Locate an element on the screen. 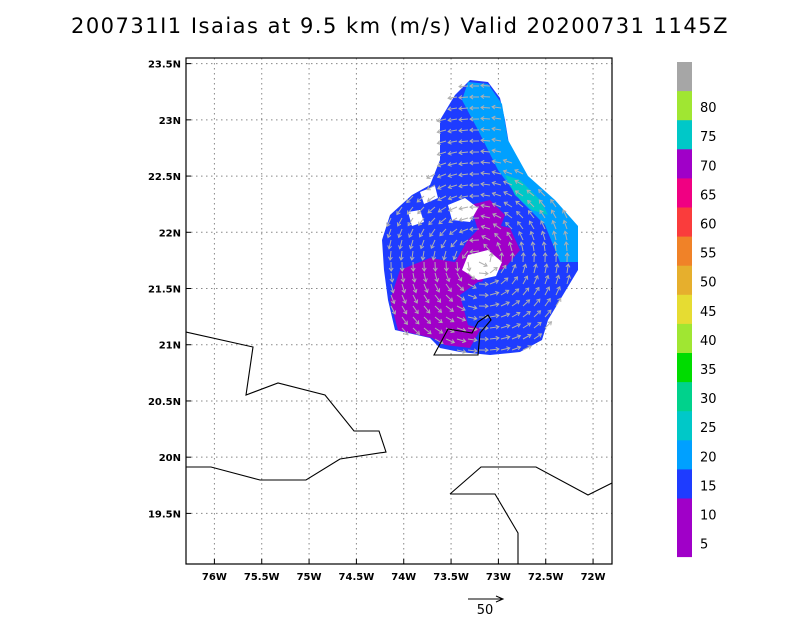 This screenshot has height=618, width=800. color-bar-label: 5 is located at coordinates (704, 545).